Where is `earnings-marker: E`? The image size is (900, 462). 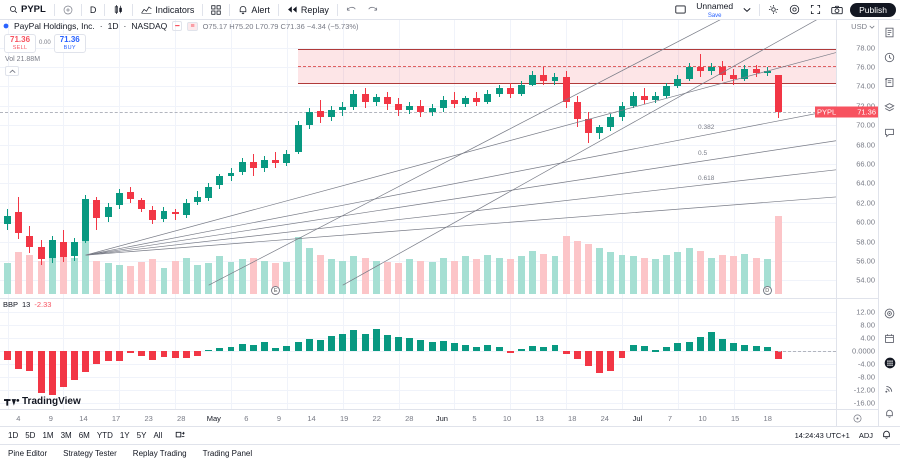
earnings-marker: E is located at coordinates (276, 290).